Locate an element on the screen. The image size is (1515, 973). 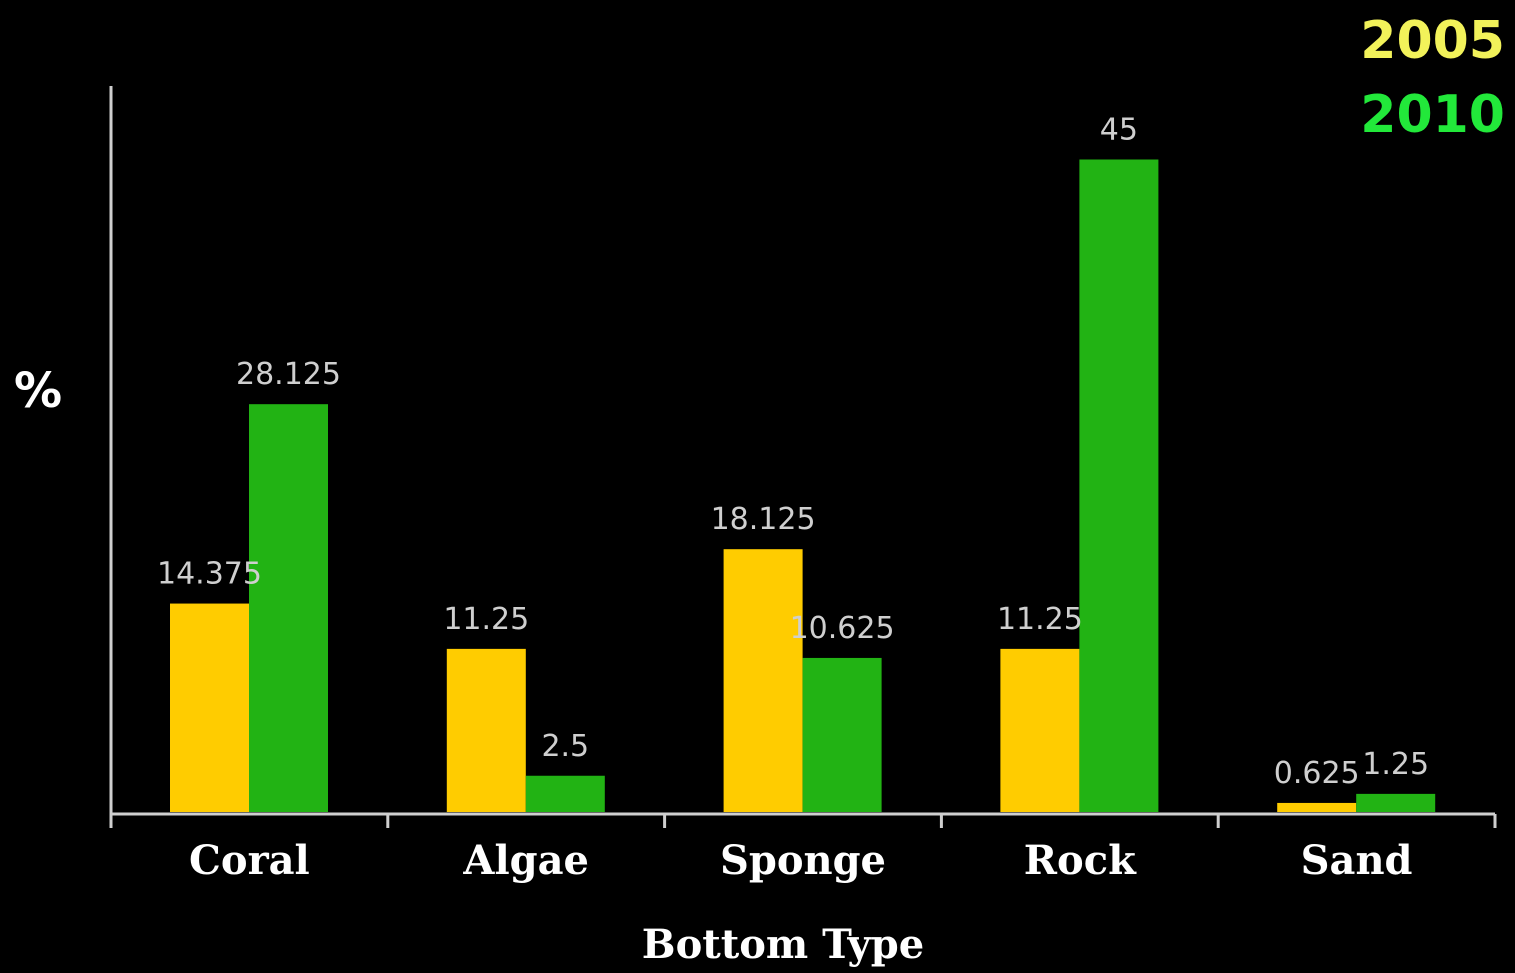
data-label-coral-2005: 14.375 is located at coordinates (209, 574).